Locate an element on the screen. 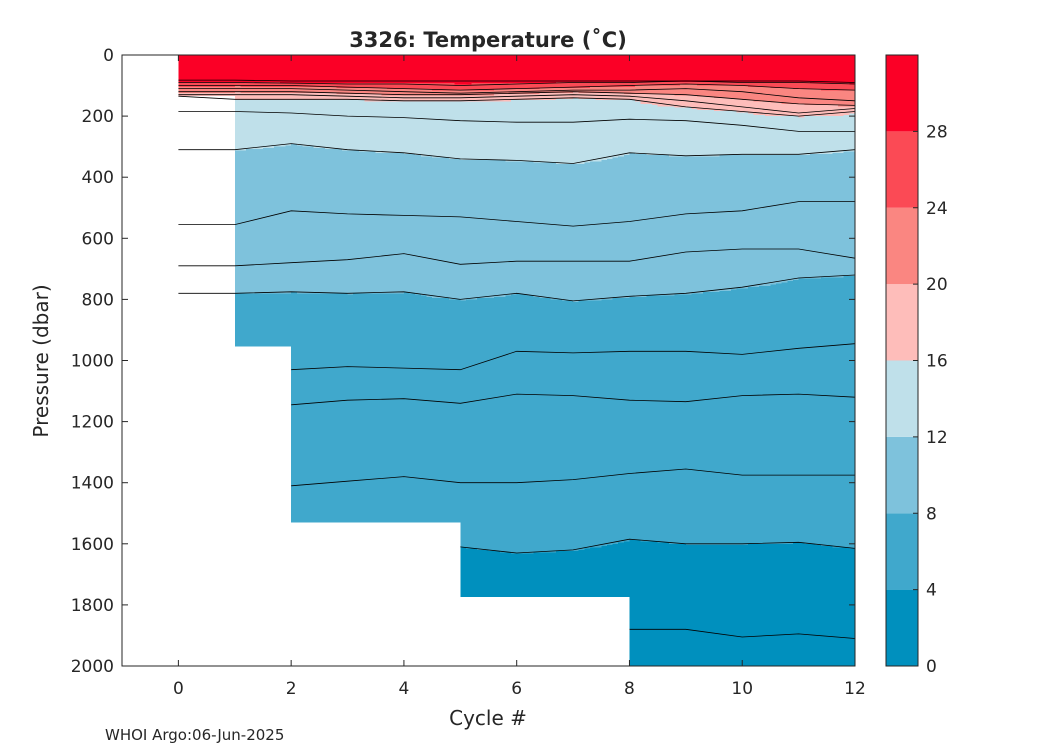 The height and width of the screenshot is (750, 1050). x-tick-label: 10 is located at coordinates (742, 689).